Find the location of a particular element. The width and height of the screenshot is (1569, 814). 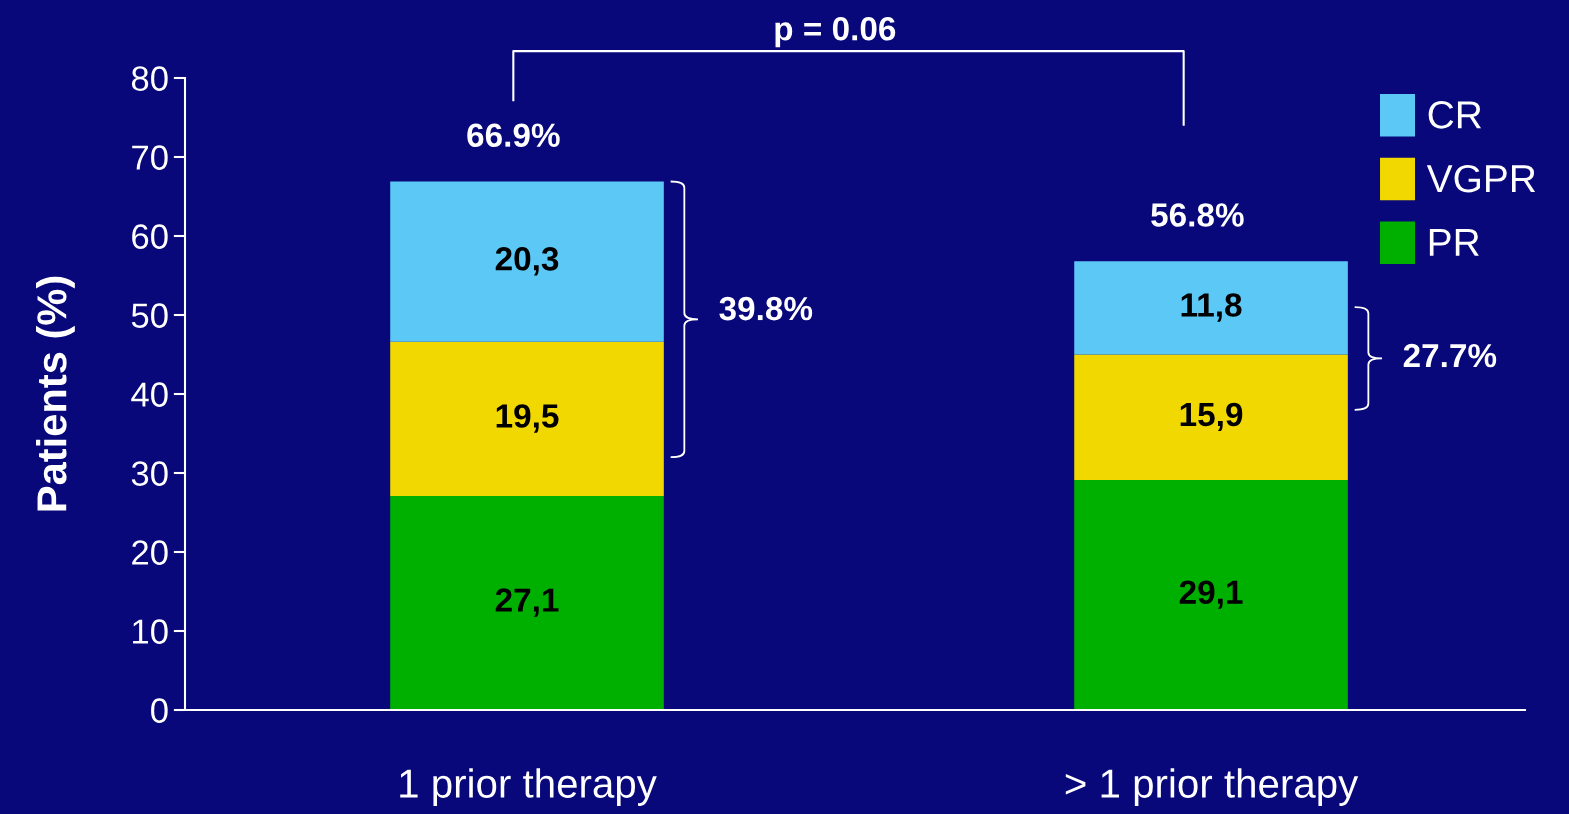

y-tick-label: 80 is located at coordinates (149, 78).